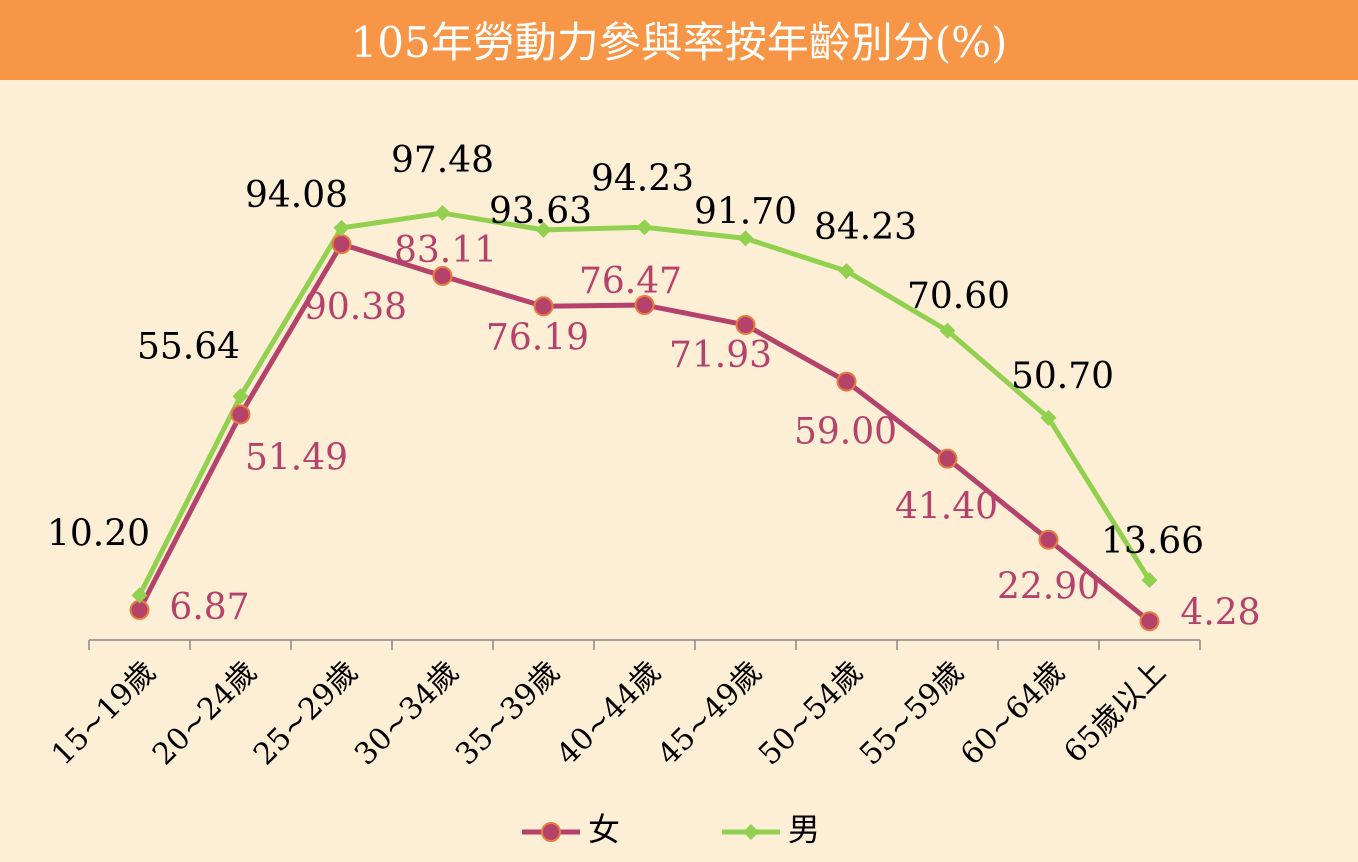 The height and width of the screenshot is (862, 1358). What do you see at coordinates (710, 714) in the screenshot?
I see `x-tick-label: 45~49歲` at bounding box center [710, 714].